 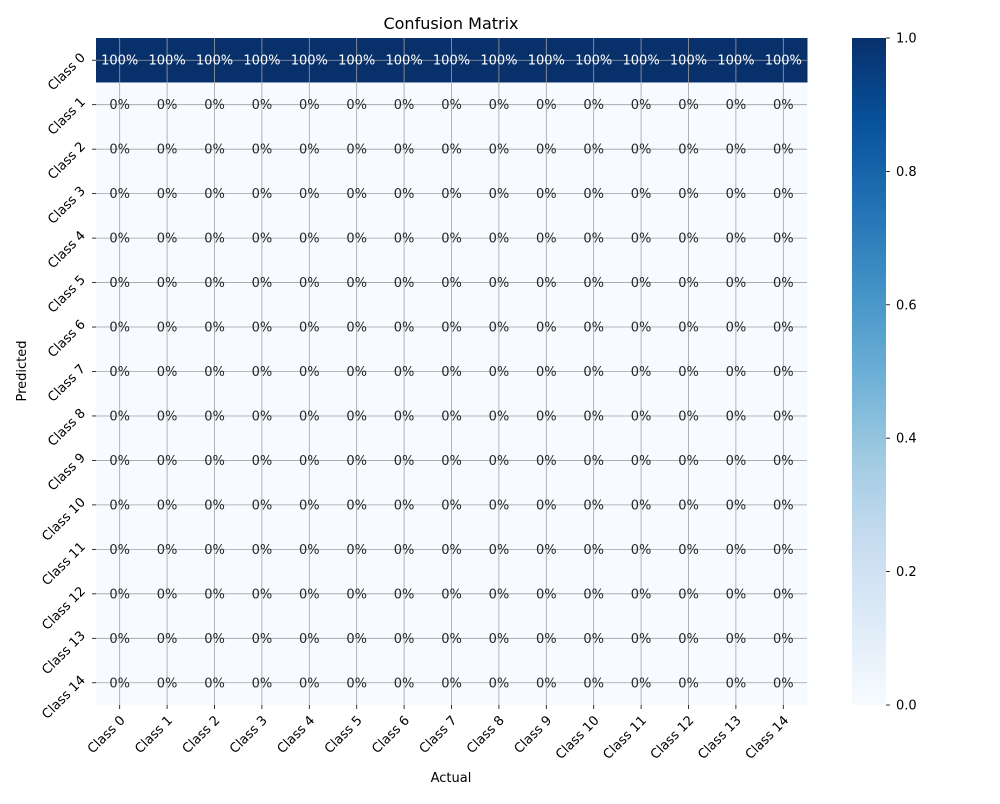 I want to click on colorbar-tick-label: 0.0, so click(x=906, y=706).